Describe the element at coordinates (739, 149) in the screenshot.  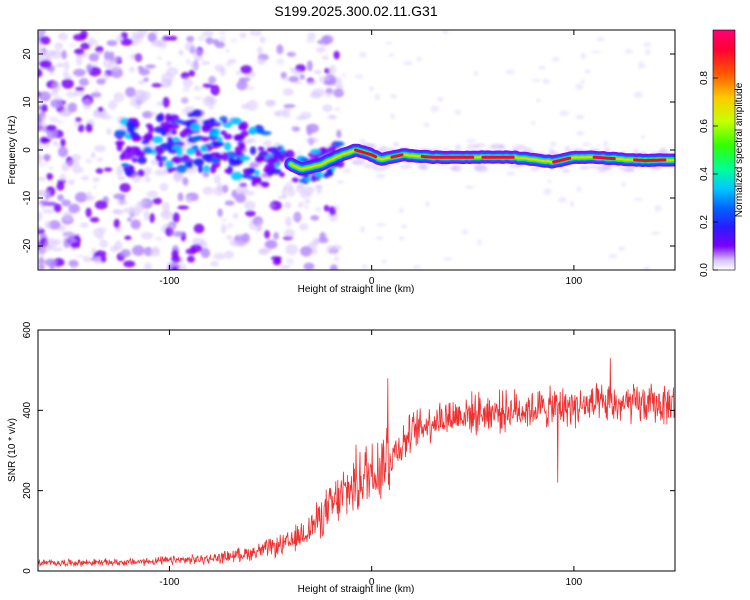
I see `colorbar-label: Normalized spectral amplitude` at that location.